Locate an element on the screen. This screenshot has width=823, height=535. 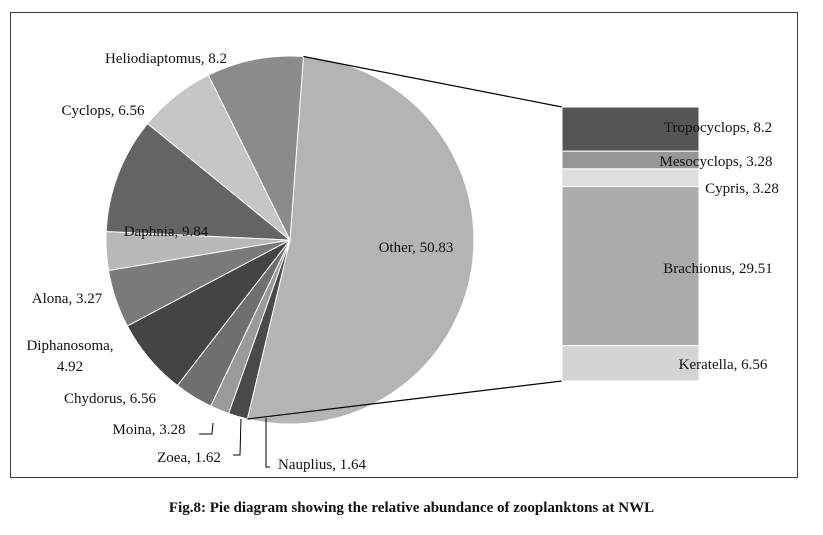
data-label-cypris: Cypris, 3.28 is located at coordinates (742, 189).